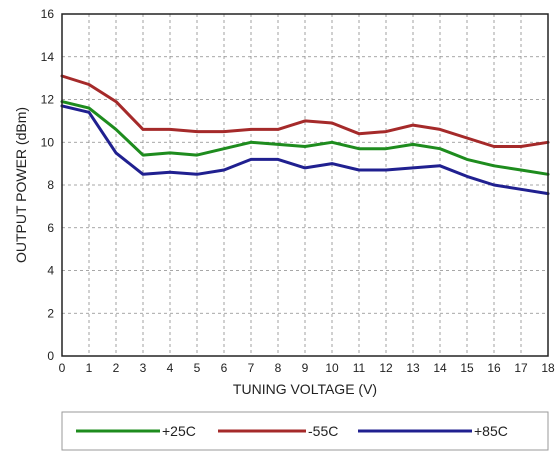  What do you see at coordinates (48, 142) in the screenshot?
I see `y-tick-label: 10` at bounding box center [48, 142].